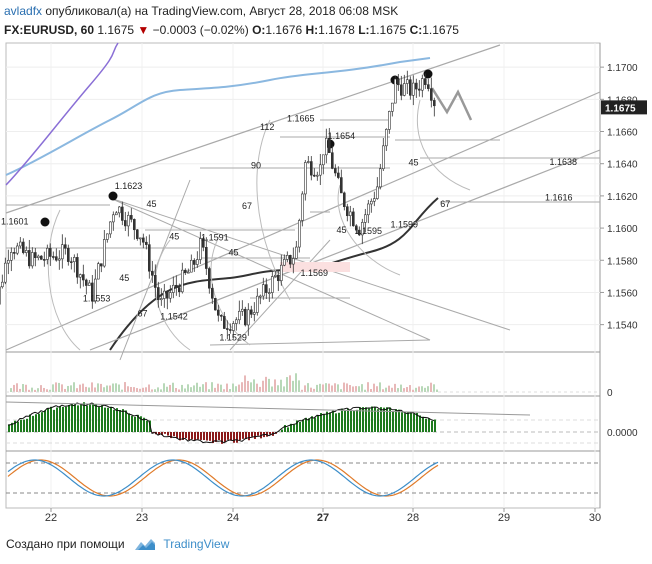 The image size is (652, 564). I want to click on angle-label: 45, so click(414, 162).